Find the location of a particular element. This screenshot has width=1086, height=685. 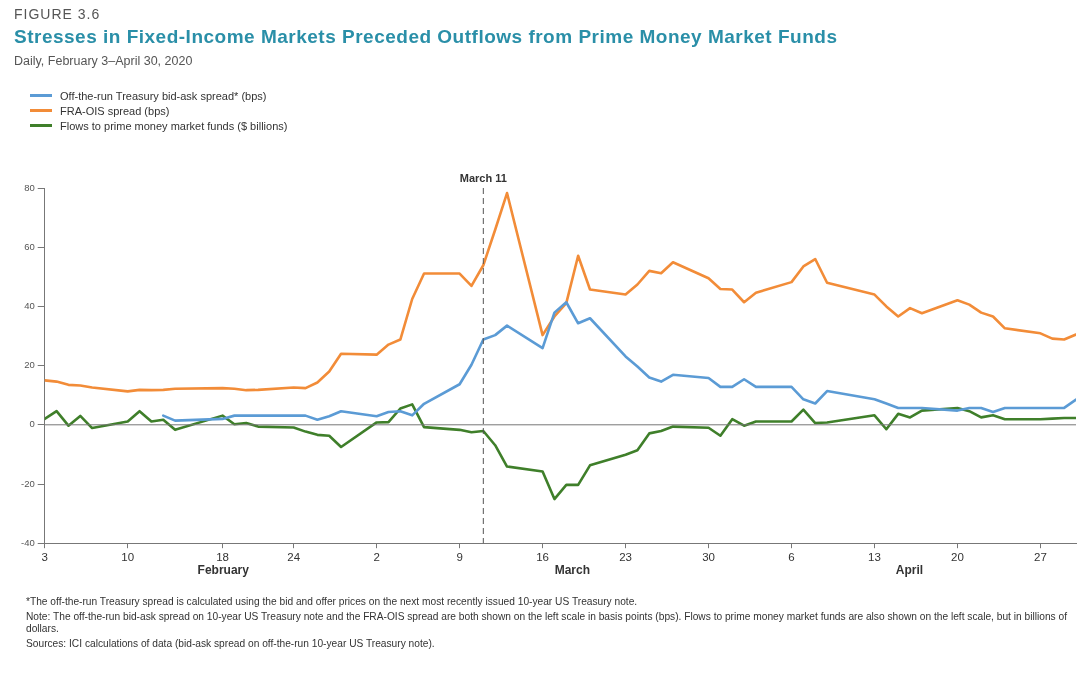

legend-label: Off-the-run Treasury bid-ask spread* (bps) is located at coordinates (163, 95).